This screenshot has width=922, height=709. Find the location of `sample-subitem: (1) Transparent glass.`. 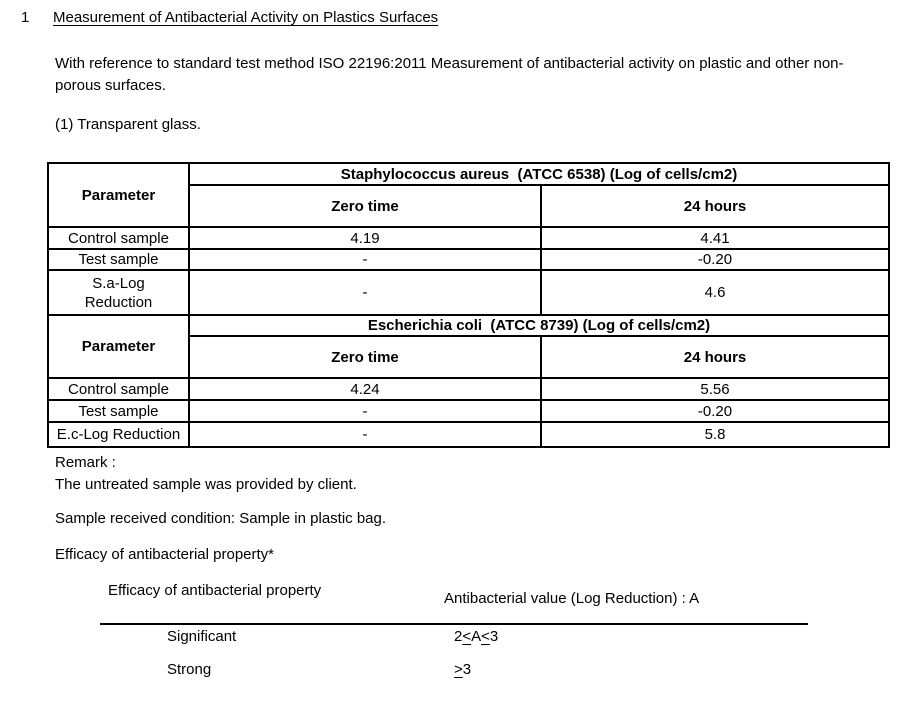

sample-subitem: (1) Transparent glass. is located at coordinates (128, 124).